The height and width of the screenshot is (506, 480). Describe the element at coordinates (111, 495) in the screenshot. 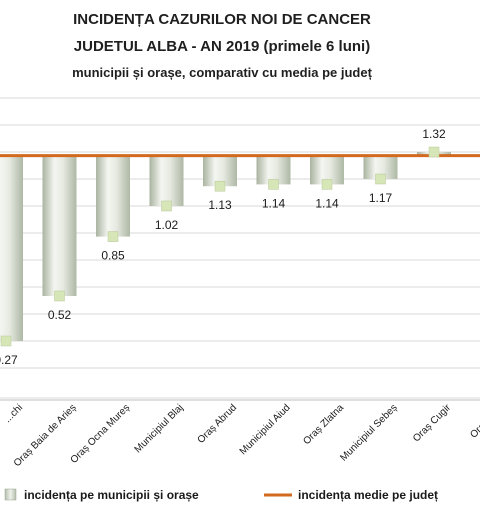

I see `legend-label-bars: incidența pe municipii și orașe` at that location.